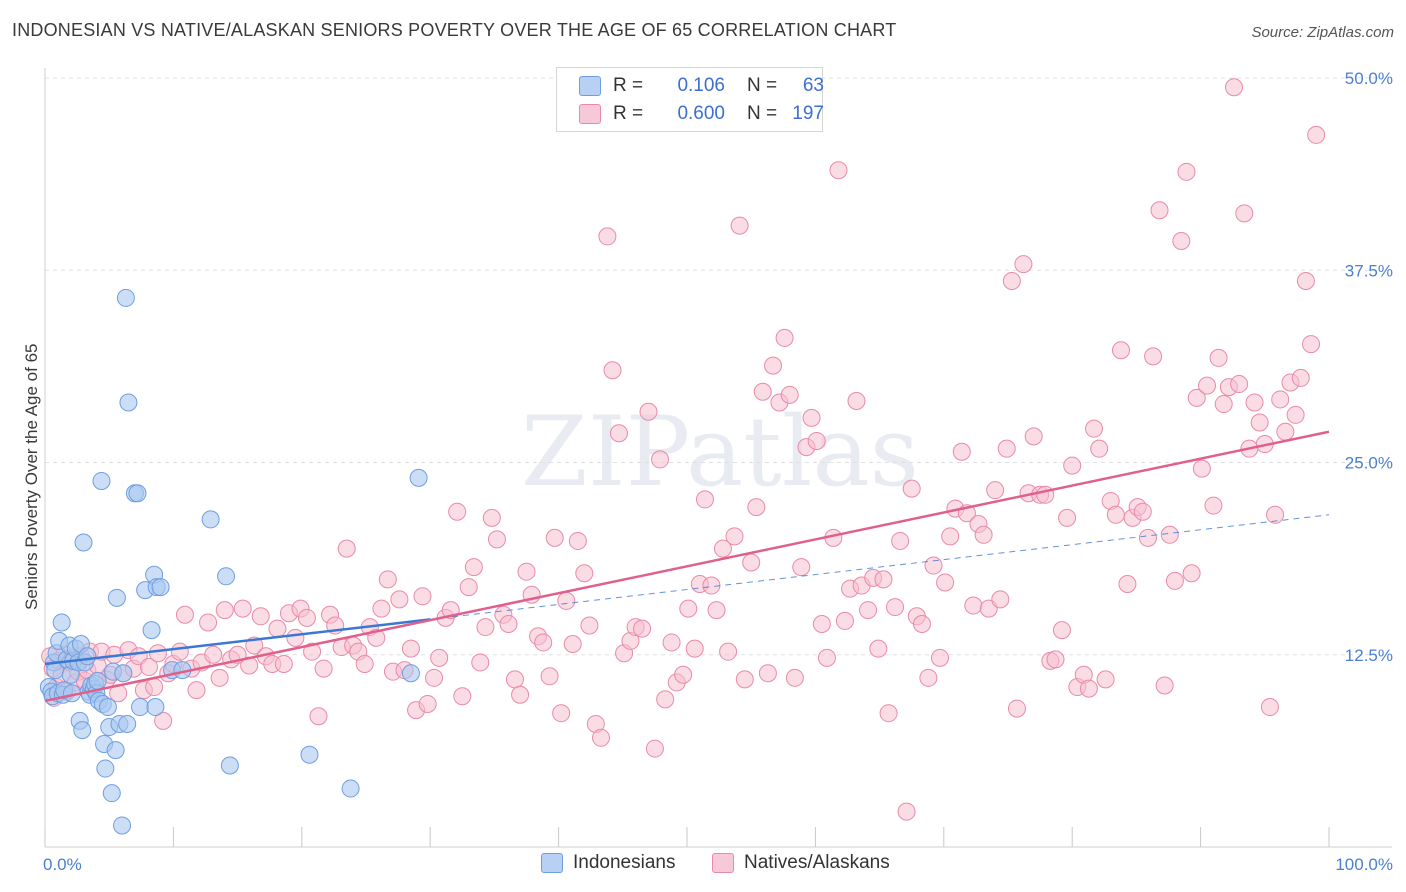  What do you see at coordinates (1369, 463) in the screenshot?
I see `y-tick-label: 25.0%` at bounding box center [1369, 463].